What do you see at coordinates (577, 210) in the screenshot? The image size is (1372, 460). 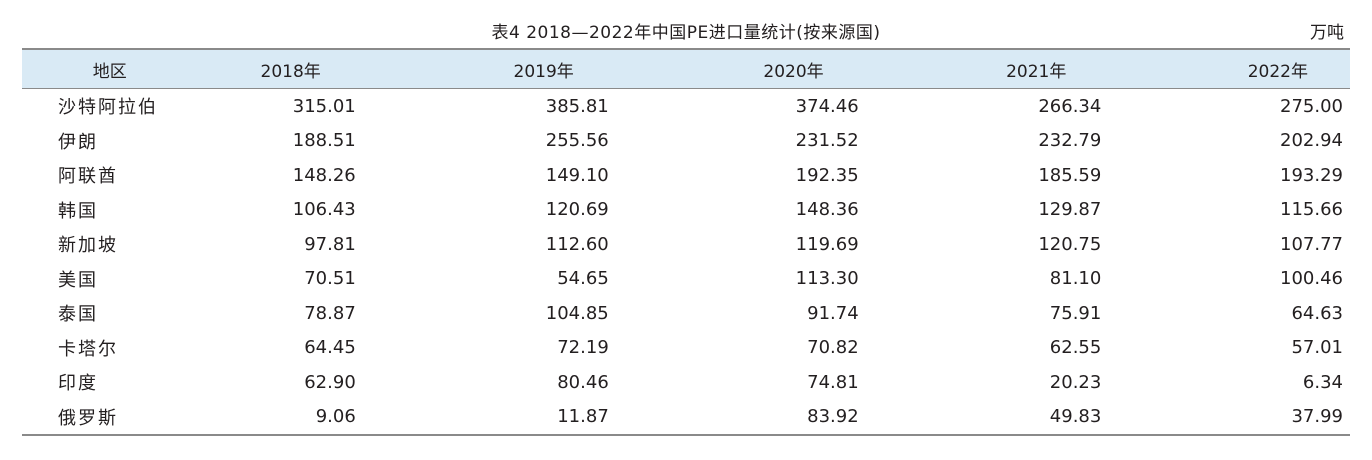 I see `value-cell: 120.69` at bounding box center [577, 210].